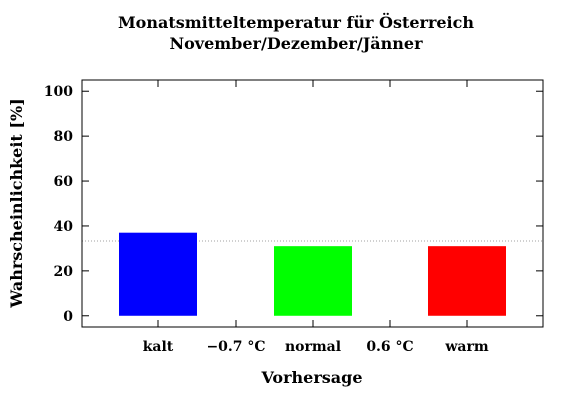 Image resolution: width=571 pixels, height=400 pixels. What do you see at coordinates (64, 182) in the screenshot?
I see `y-tick-label: 60` at bounding box center [64, 182].